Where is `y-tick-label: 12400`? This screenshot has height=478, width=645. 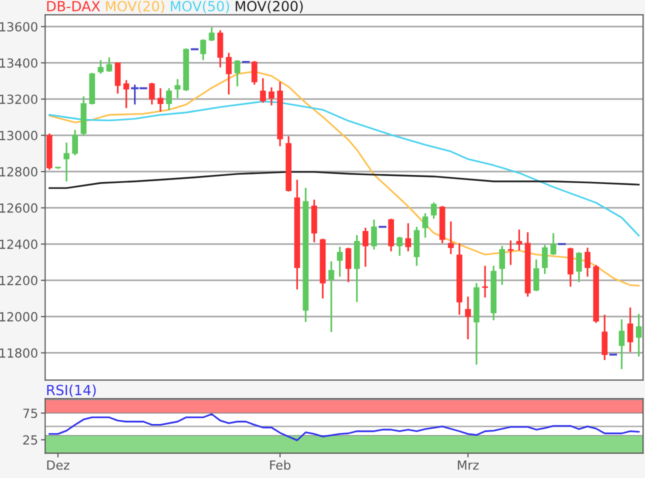 y-tick-label: 12400 is located at coordinates (19, 245).